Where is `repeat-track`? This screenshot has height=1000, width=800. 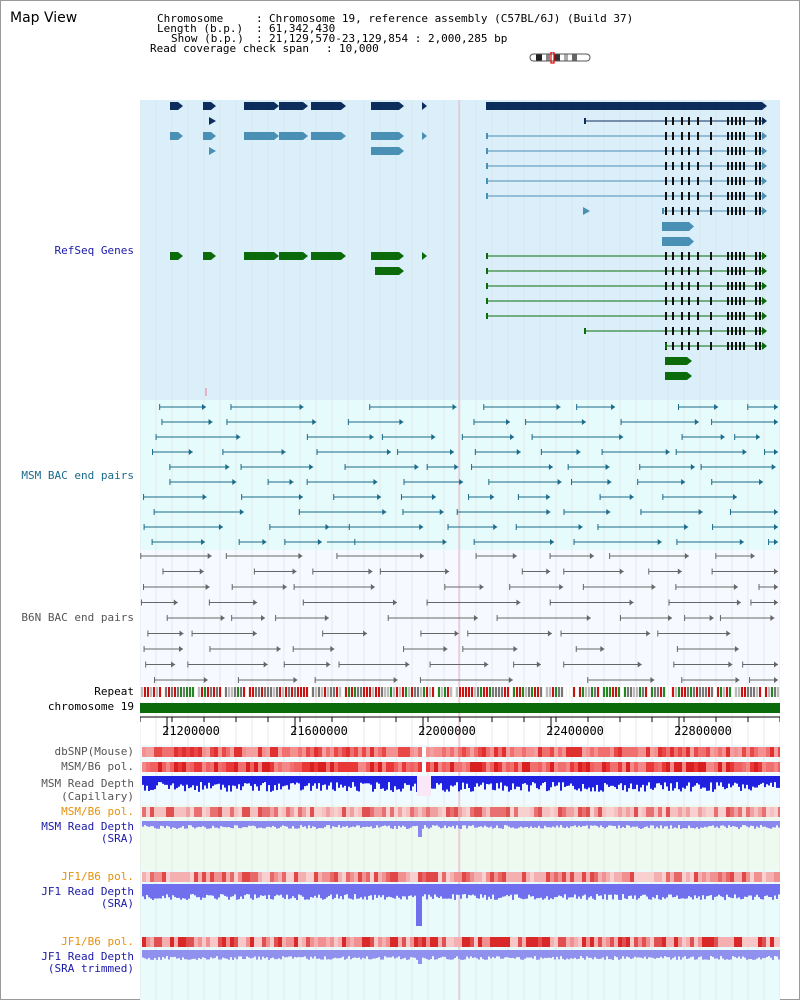
repeat-track is located at coordinates (460, 692).